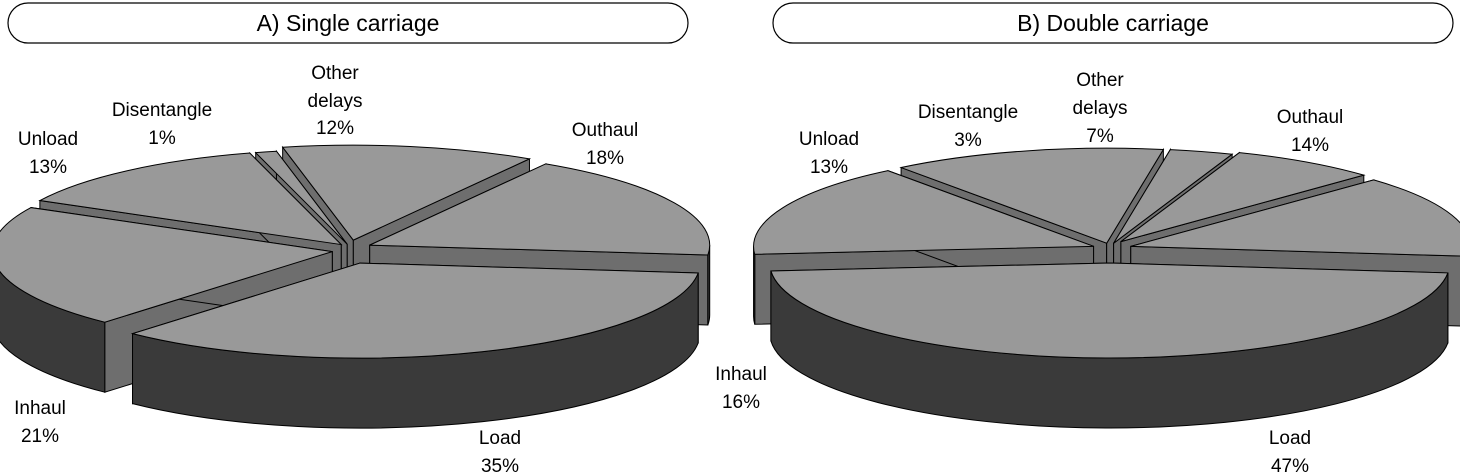 Image resolution: width=1460 pixels, height=475 pixels. What do you see at coordinates (1290, 465) in the screenshot?
I see `label-load-percent: 47%` at bounding box center [1290, 465].